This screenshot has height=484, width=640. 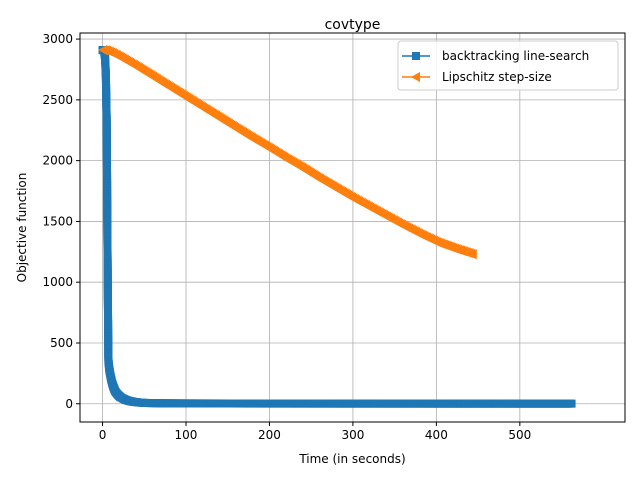 What do you see at coordinates (57, 161) in the screenshot?
I see `y-tick-label: 2000` at bounding box center [57, 161].